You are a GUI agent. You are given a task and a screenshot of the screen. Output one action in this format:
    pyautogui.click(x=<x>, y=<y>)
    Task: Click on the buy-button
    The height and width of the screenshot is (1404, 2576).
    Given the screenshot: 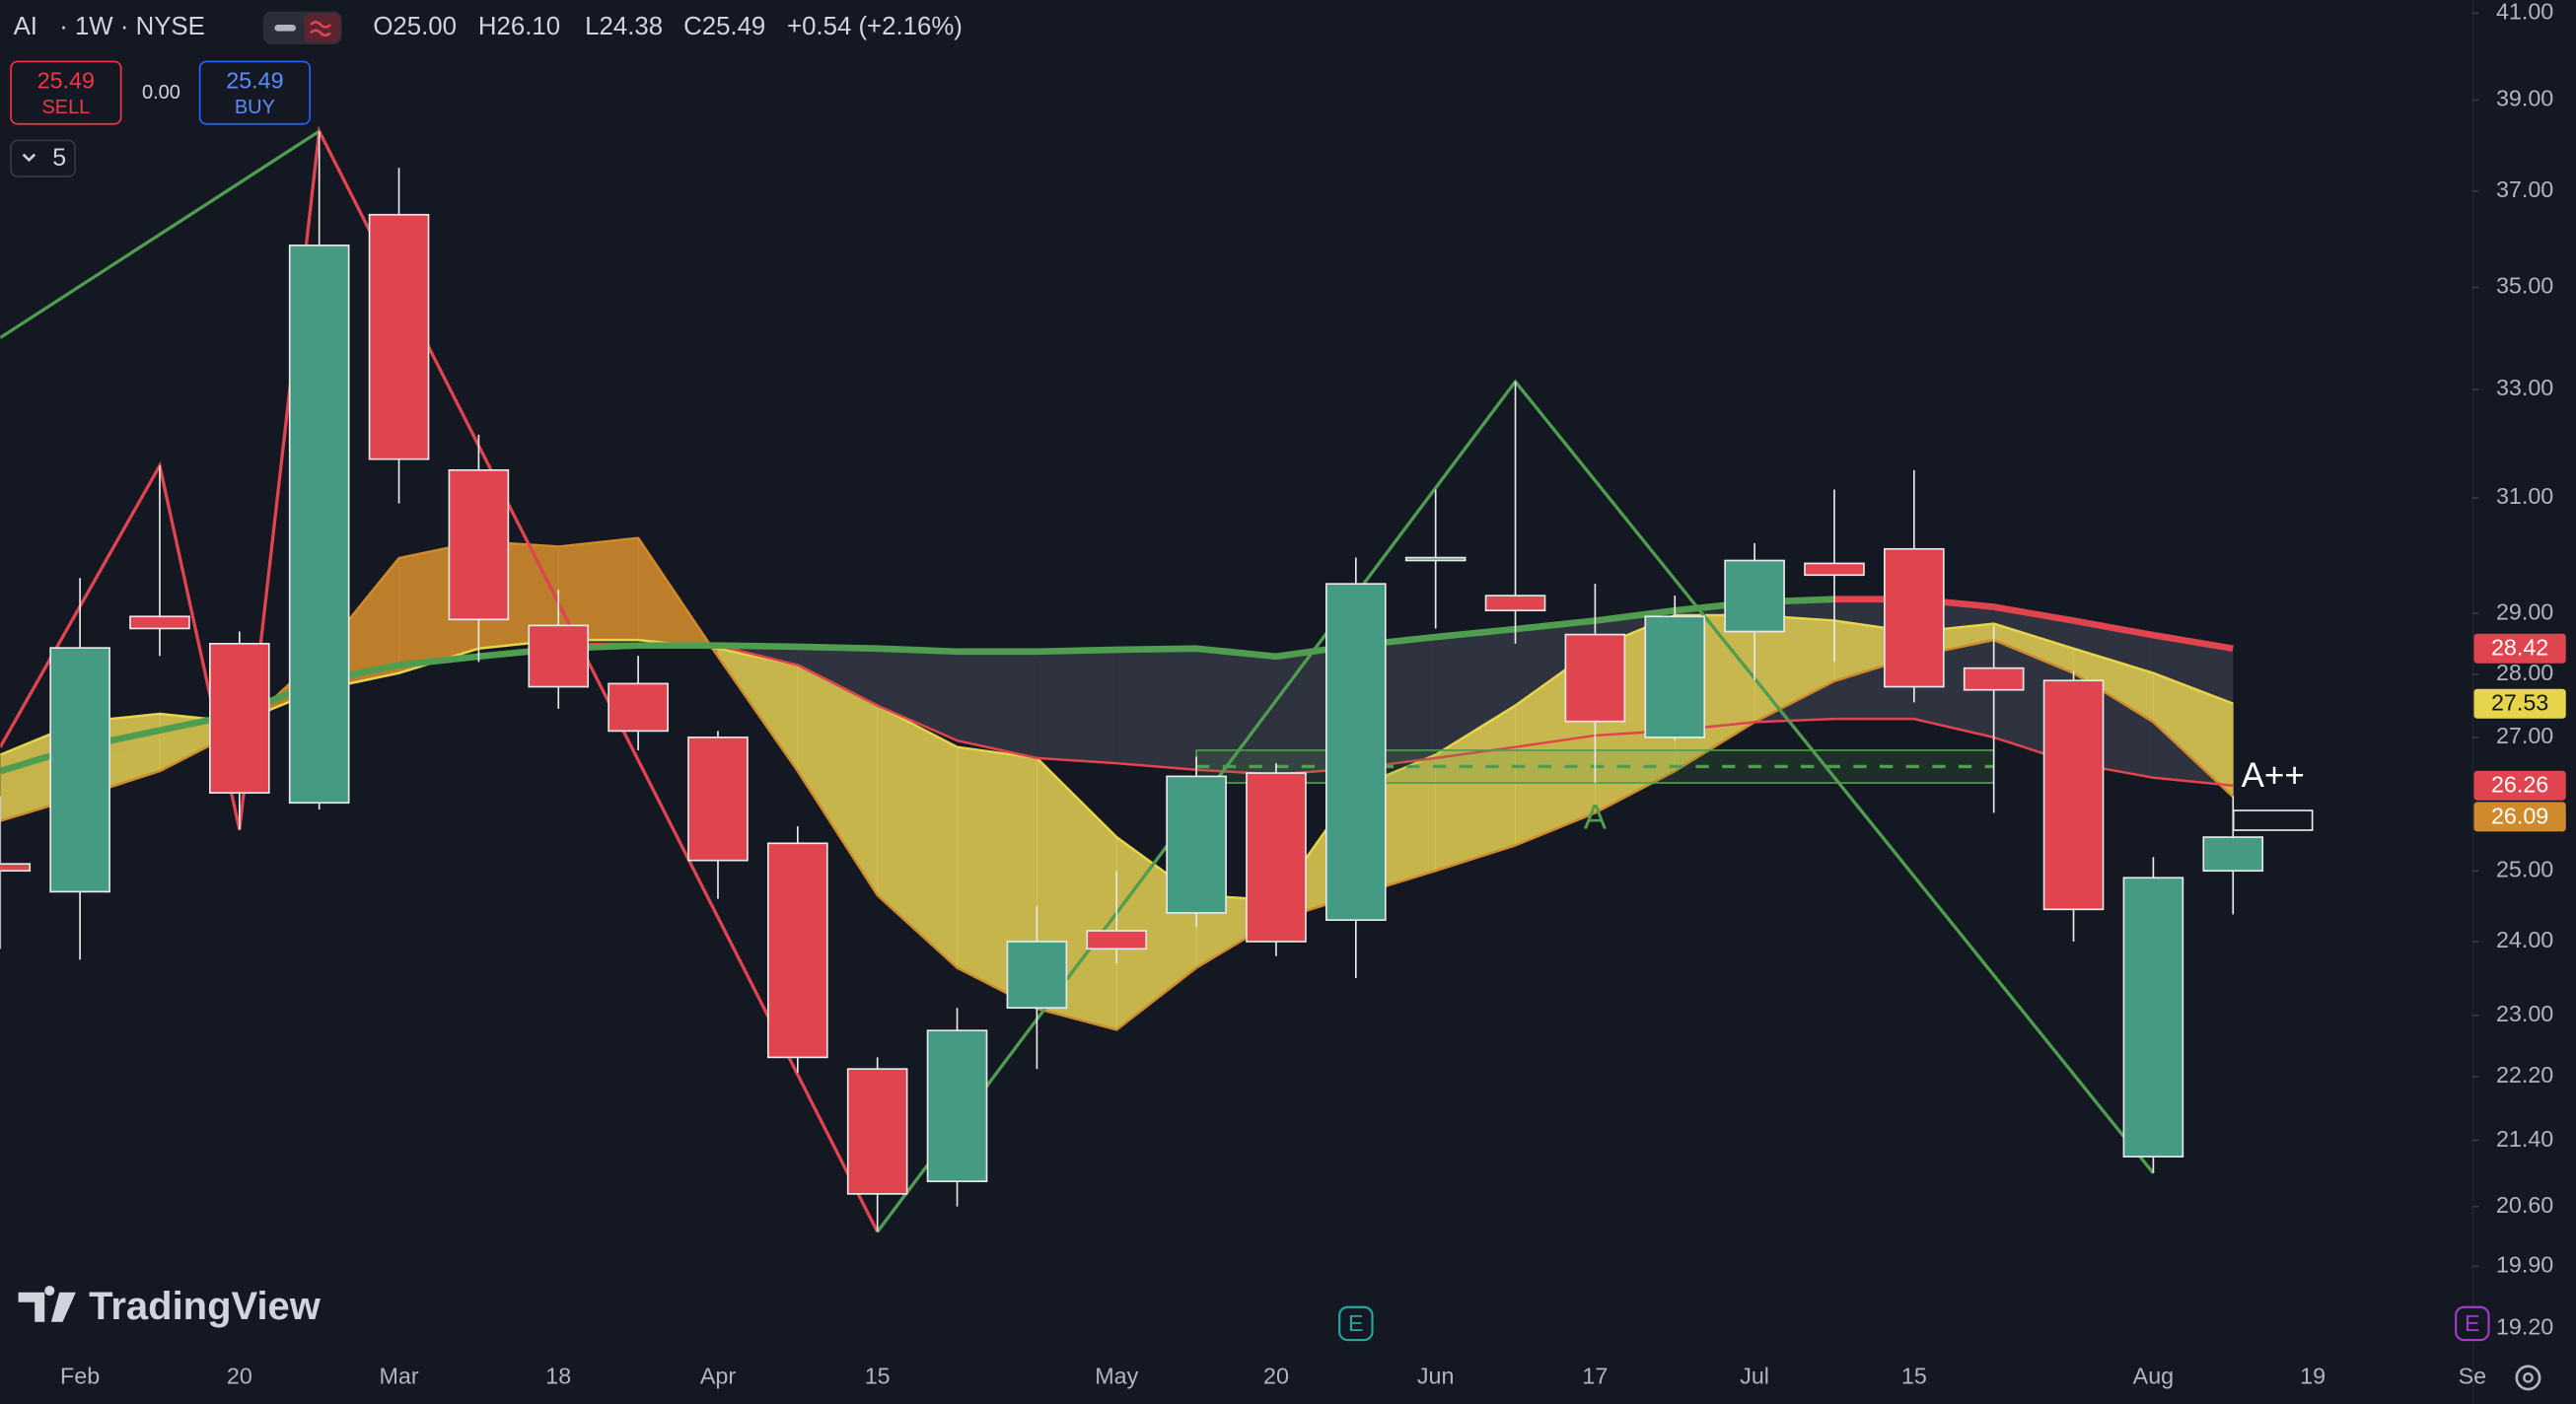 What is the action you would take?
    pyautogui.click(x=255, y=93)
    